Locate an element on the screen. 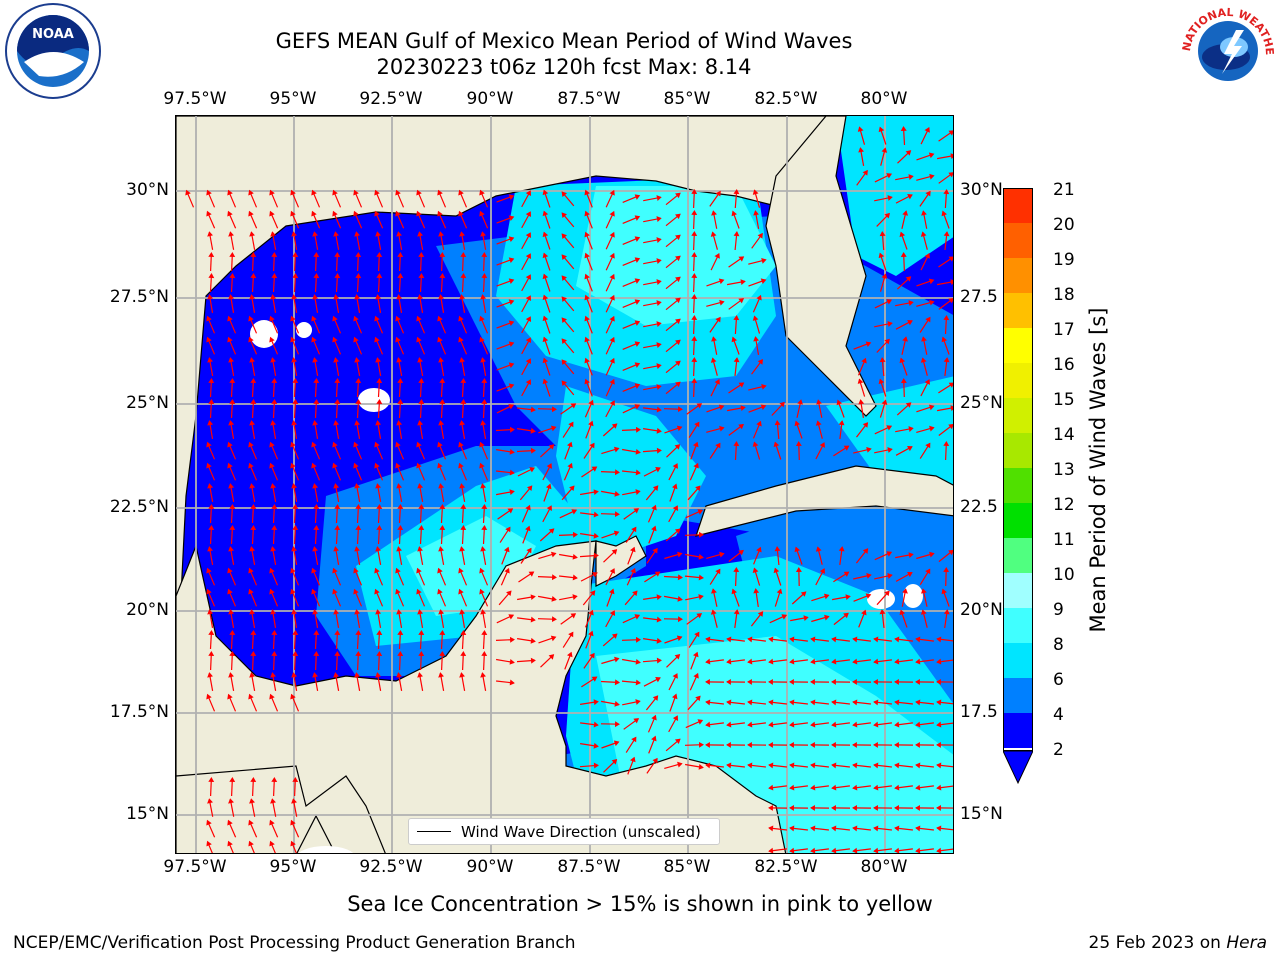 The image size is (1280, 960). colorbar-tick-label: 4 is located at coordinates (1058, 715).